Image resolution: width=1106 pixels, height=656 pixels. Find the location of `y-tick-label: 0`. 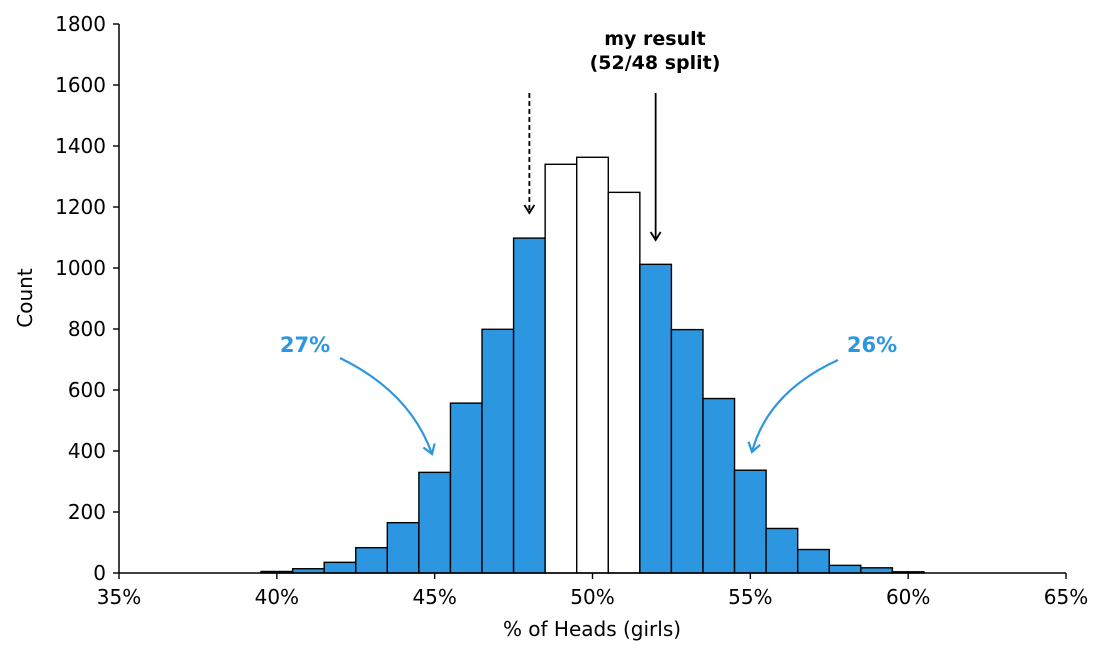

y-tick-label: 0 is located at coordinates (99, 573).